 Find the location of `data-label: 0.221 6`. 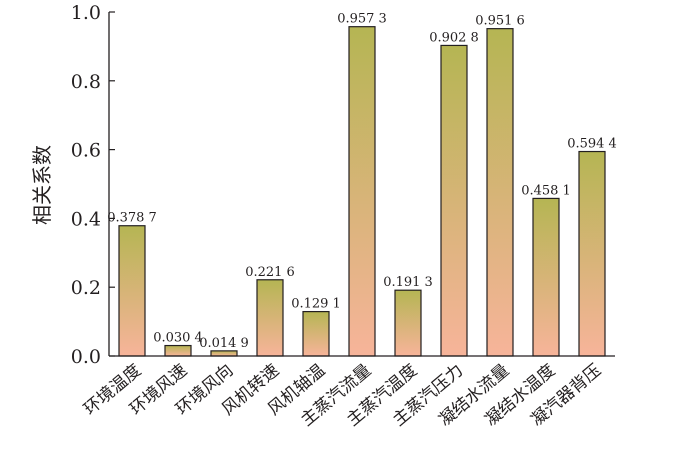

data-label: 0.221 6 is located at coordinates (270, 272).